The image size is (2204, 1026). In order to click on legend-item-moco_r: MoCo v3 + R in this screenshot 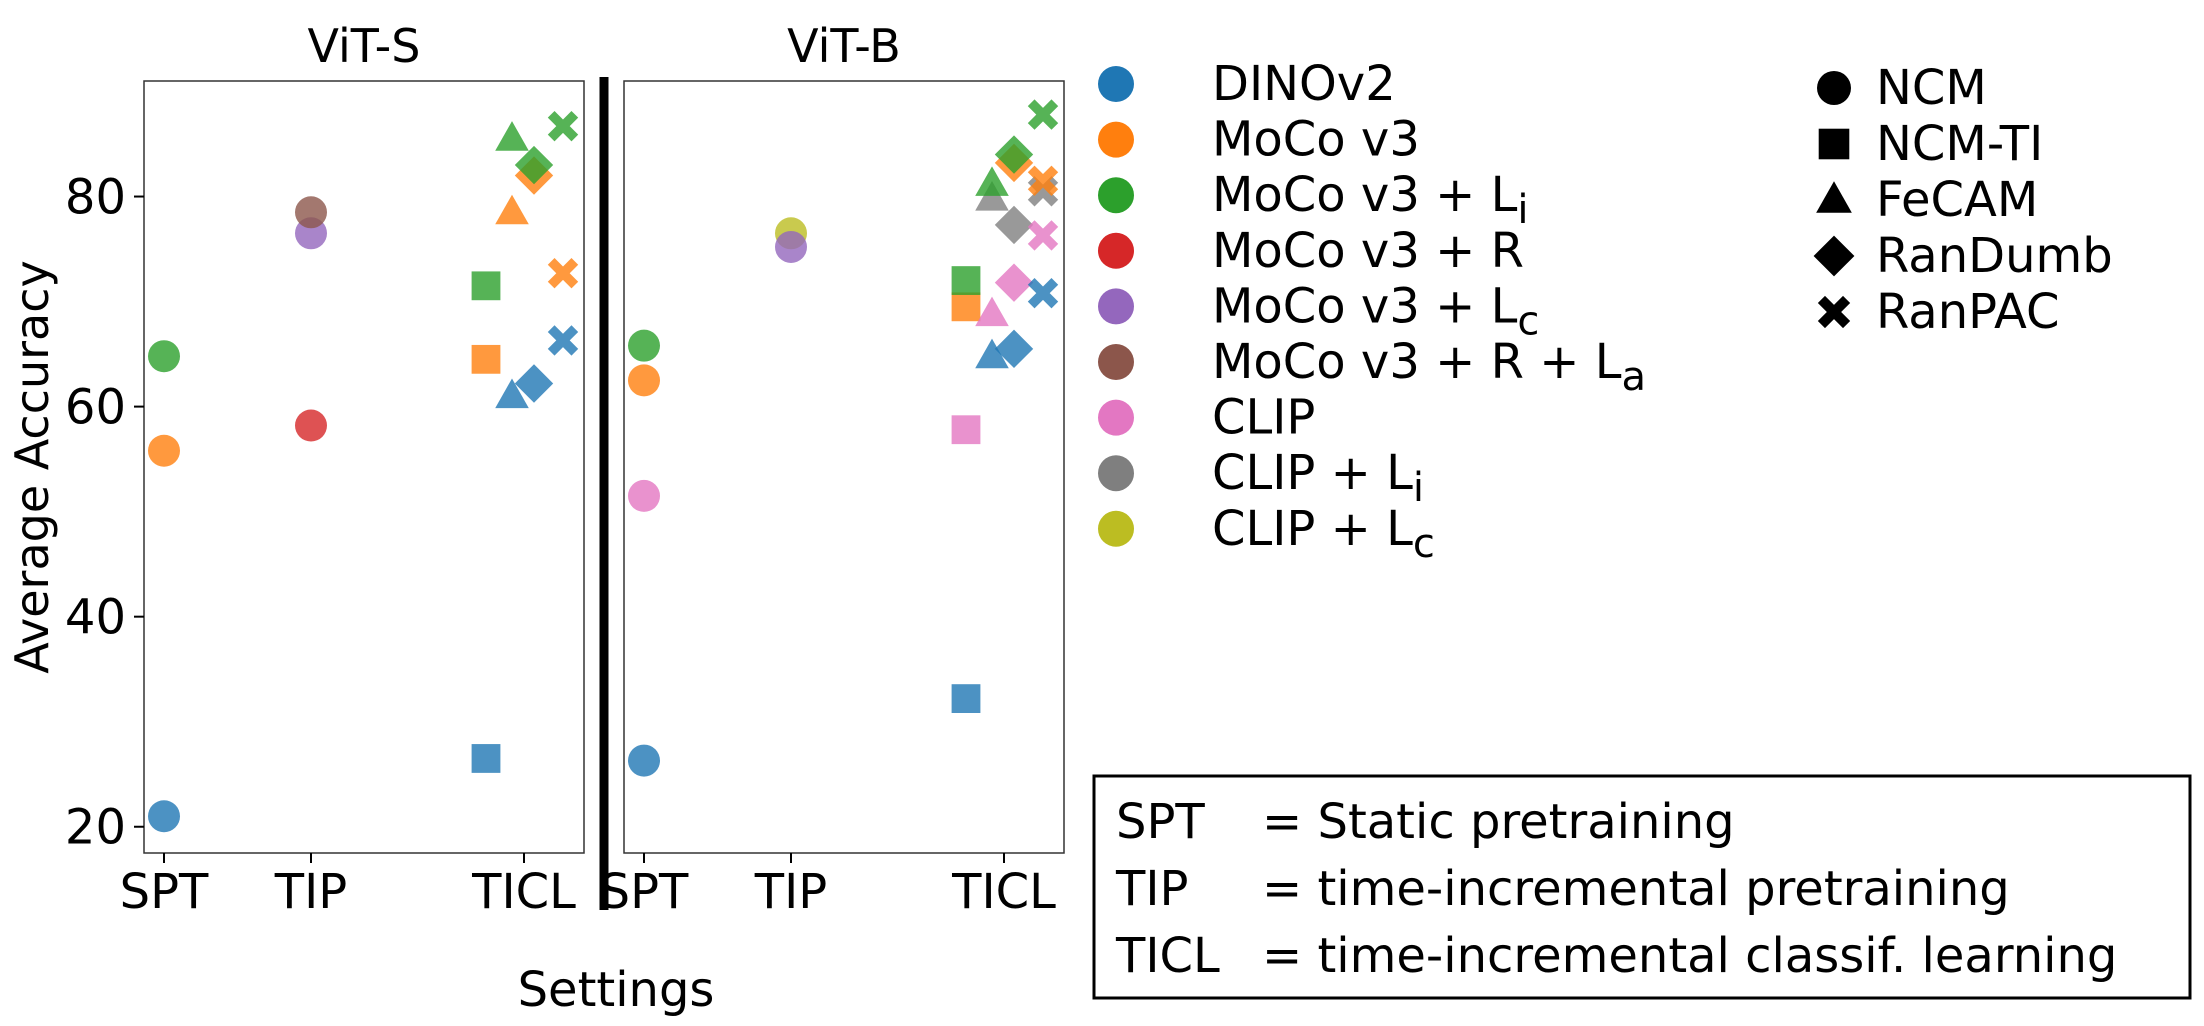, I will do `click(1311, 251)`.